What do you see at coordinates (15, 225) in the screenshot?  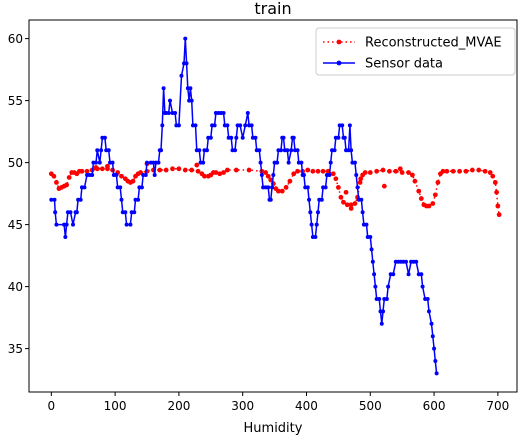 I see `y-tick-label: 45` at bounding box center [15, 225].